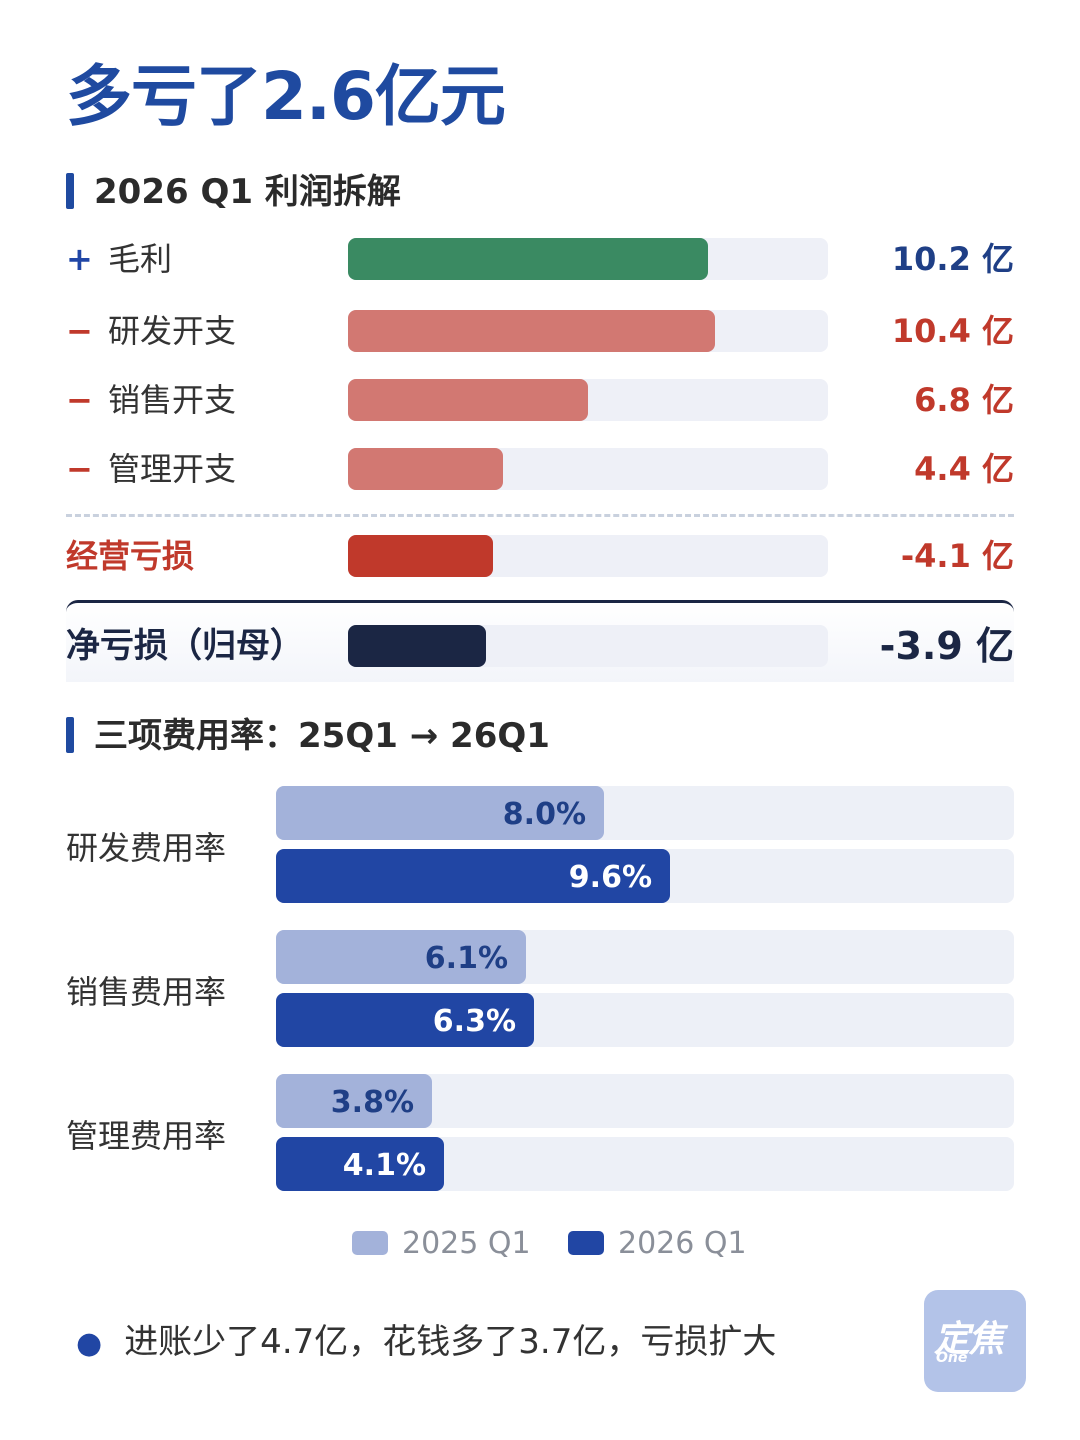 This screenshot has height=1440, width=1080. I want to click on category-label: 研发费用率, so click(146, 848).